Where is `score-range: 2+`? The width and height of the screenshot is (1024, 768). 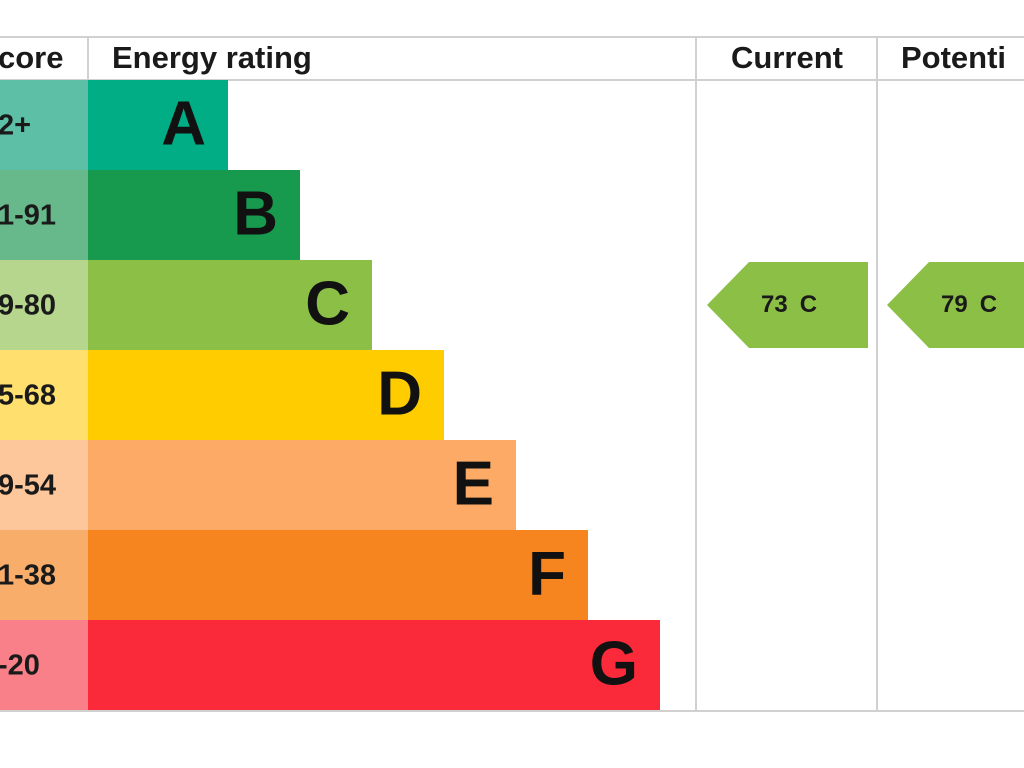 score-range: 2+ is located at coordinates (15, 126).